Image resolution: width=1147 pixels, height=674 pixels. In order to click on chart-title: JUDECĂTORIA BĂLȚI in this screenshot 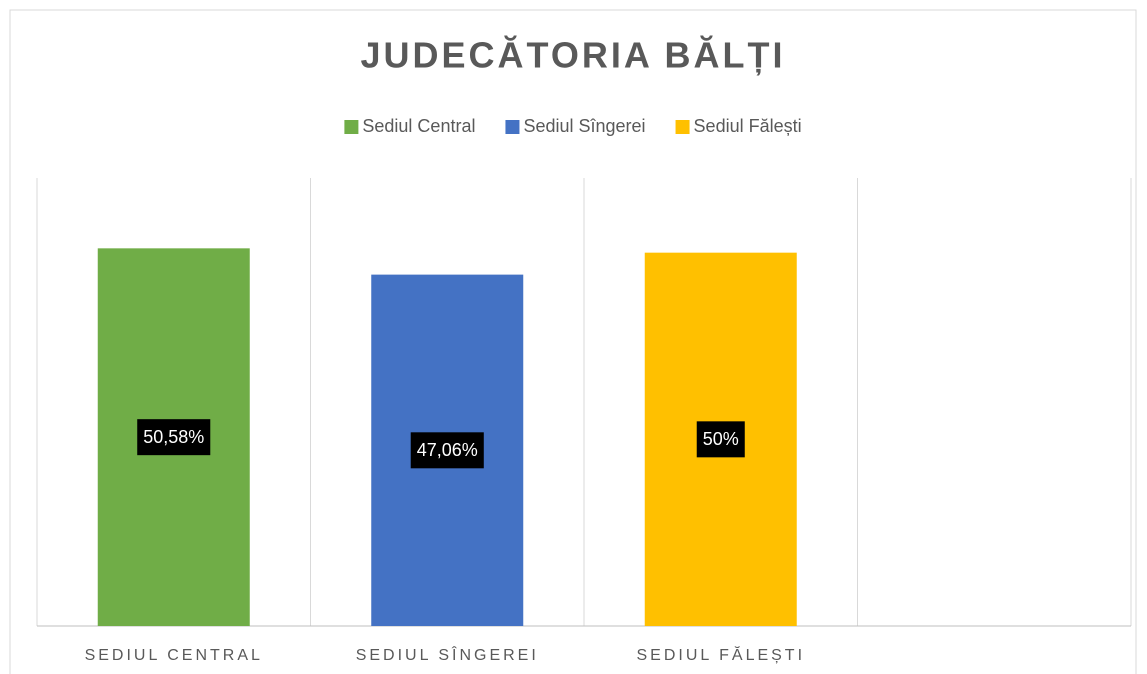, I will do `click(572, 55)`.